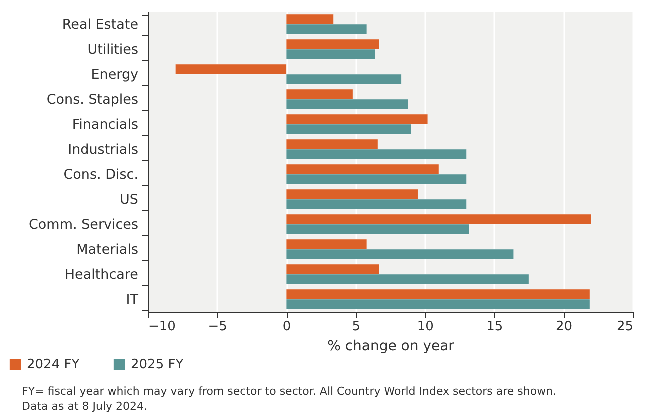 The height and width of the screenshot is (418, 664). Describe the element at coordinates (495, 327) in the screenshot. I see `x-tick-label: 15` at that location.